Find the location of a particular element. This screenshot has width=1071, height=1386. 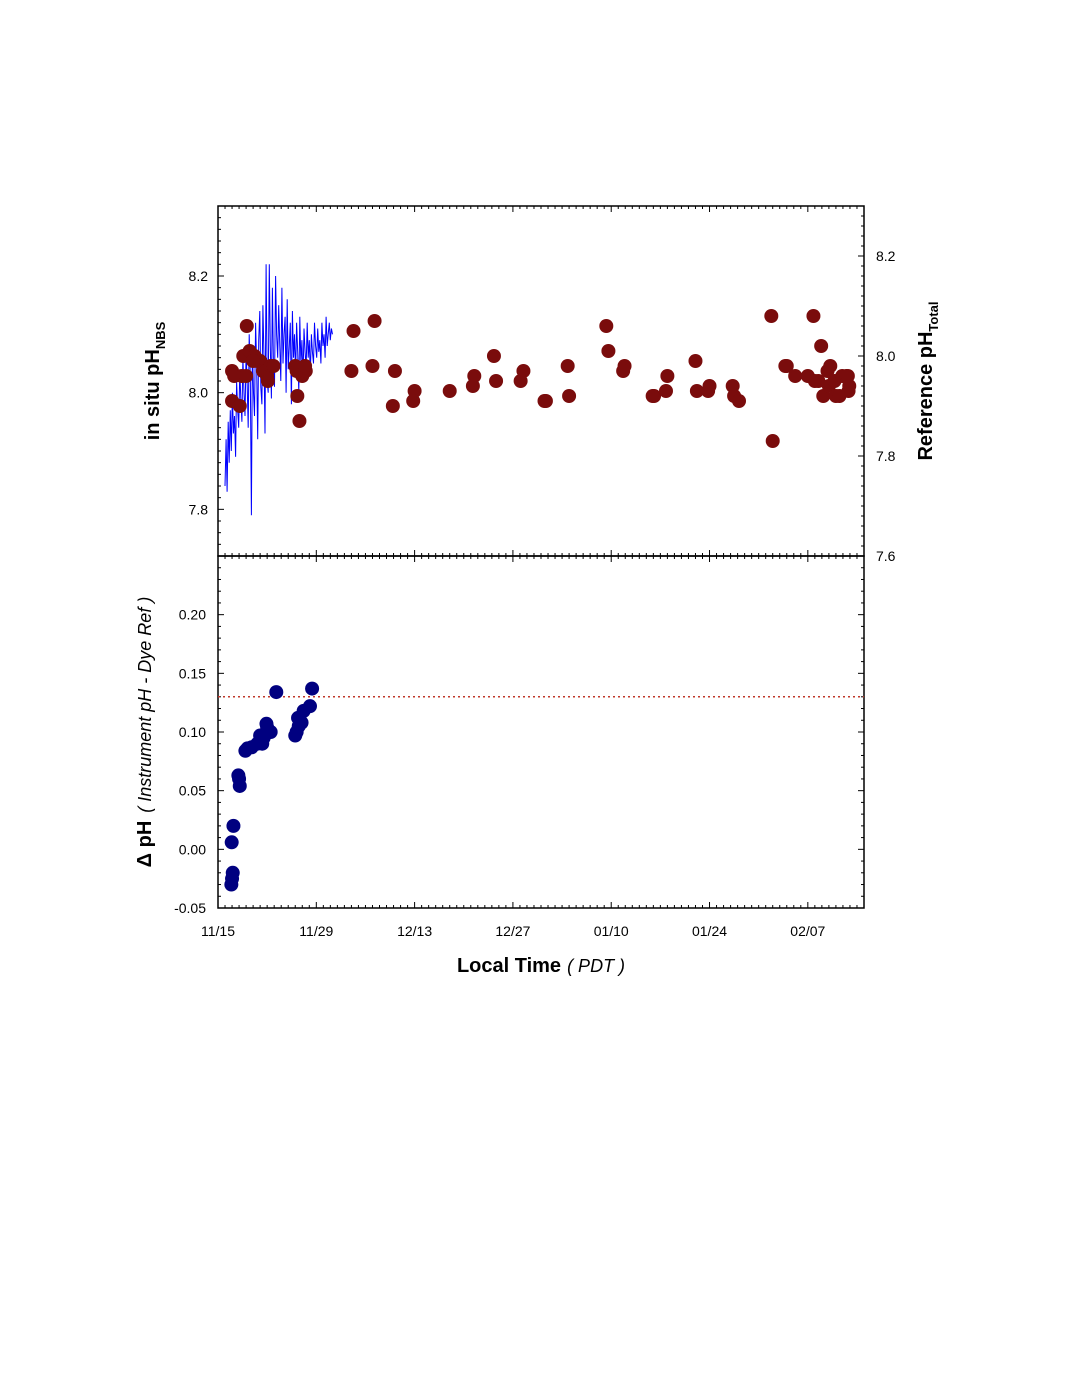

top-left-tick-labels: 7.8 8.0 8.2 is located at coordinates (199, 392).